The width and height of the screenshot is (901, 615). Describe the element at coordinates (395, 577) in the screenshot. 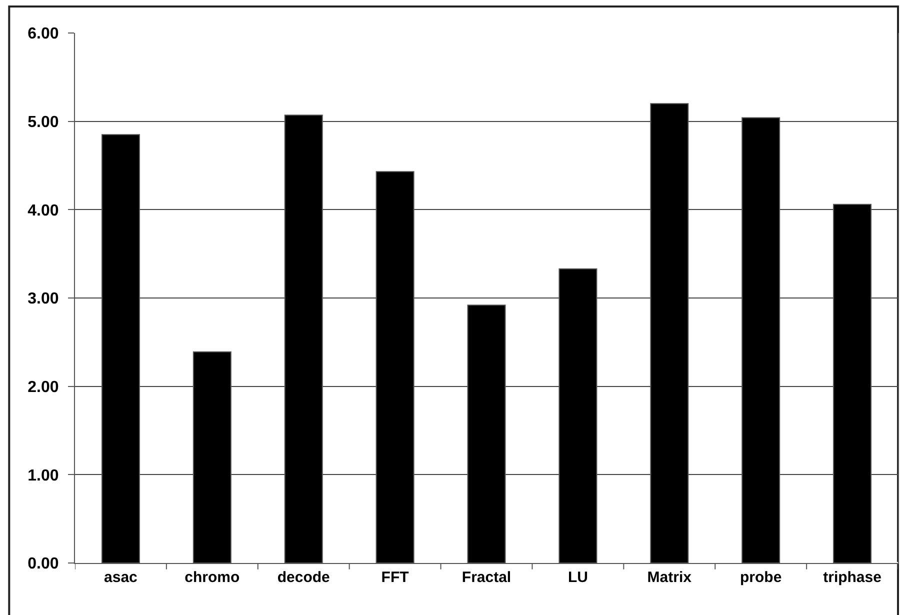

I see `x-tick-label: FFT` at that location.